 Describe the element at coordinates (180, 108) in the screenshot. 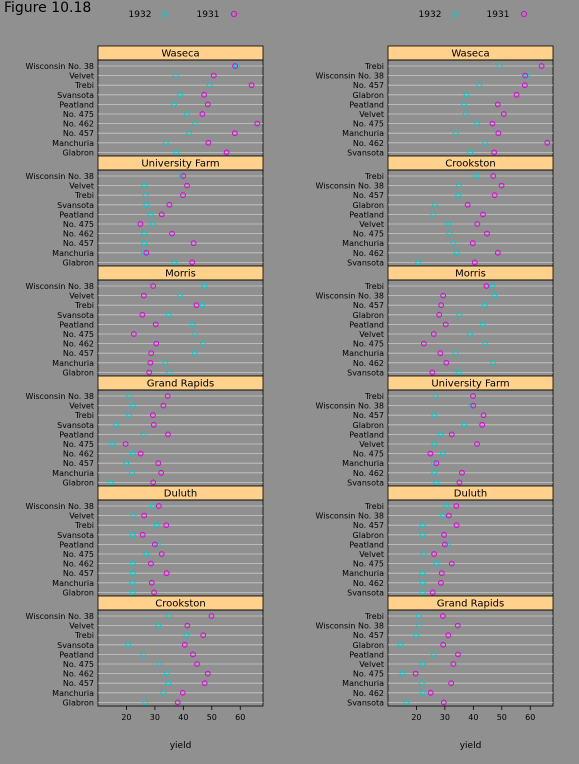

I see `panel-frame` at that location.